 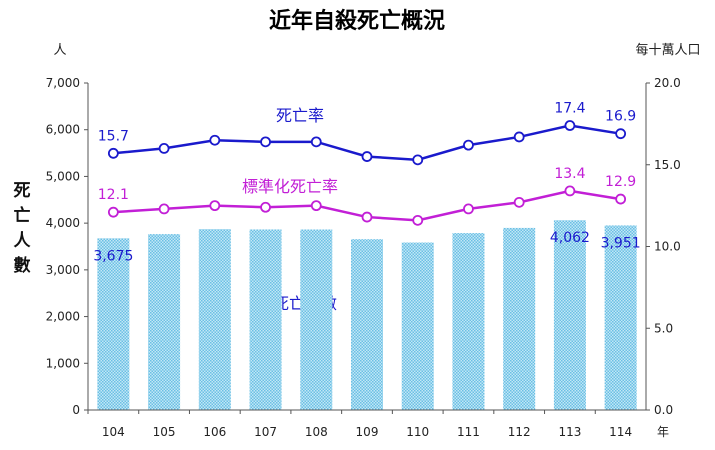 What do you see at coordinates (63, 83) in the screenshot?
I see `left-tick-label: 7,000` at bounding box center [63, 83].